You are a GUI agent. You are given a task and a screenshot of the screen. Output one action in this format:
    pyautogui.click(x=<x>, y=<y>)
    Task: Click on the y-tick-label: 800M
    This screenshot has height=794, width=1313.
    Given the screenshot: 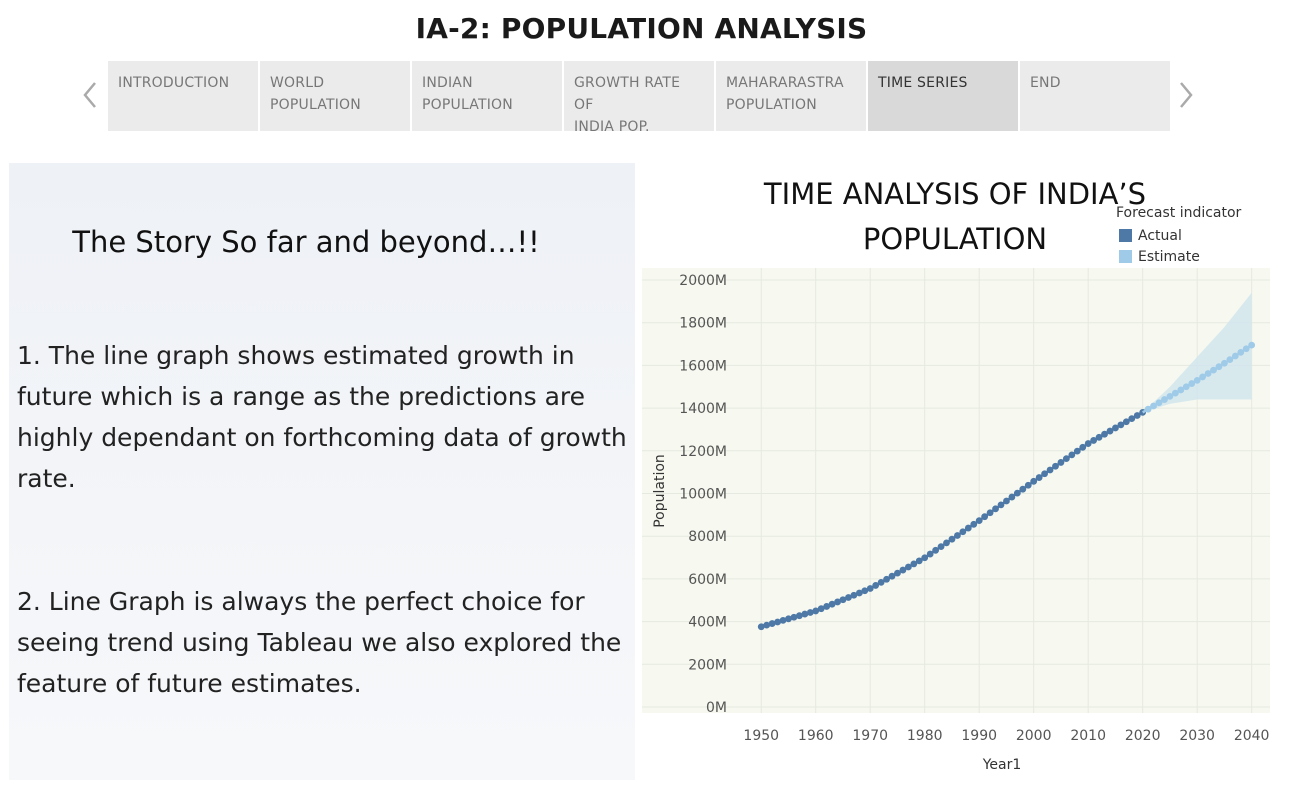 What is the action you would take?
    pyautogui.click(x=707, y=537)
    